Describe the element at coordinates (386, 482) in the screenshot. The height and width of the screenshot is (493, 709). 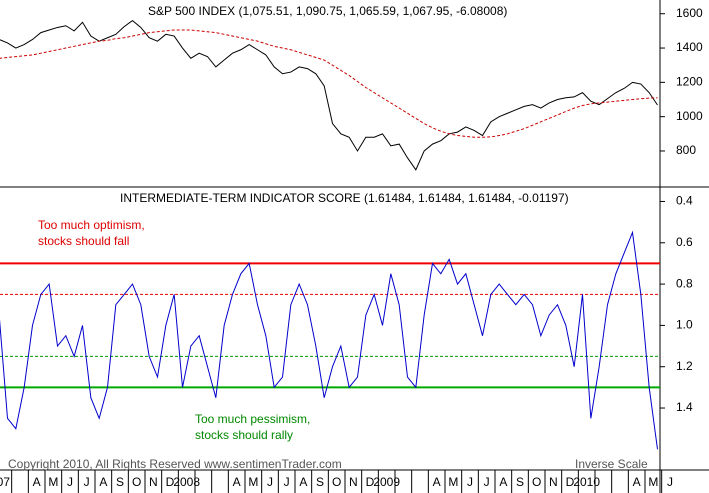
I see `x-tick-label: 2009` at that location.